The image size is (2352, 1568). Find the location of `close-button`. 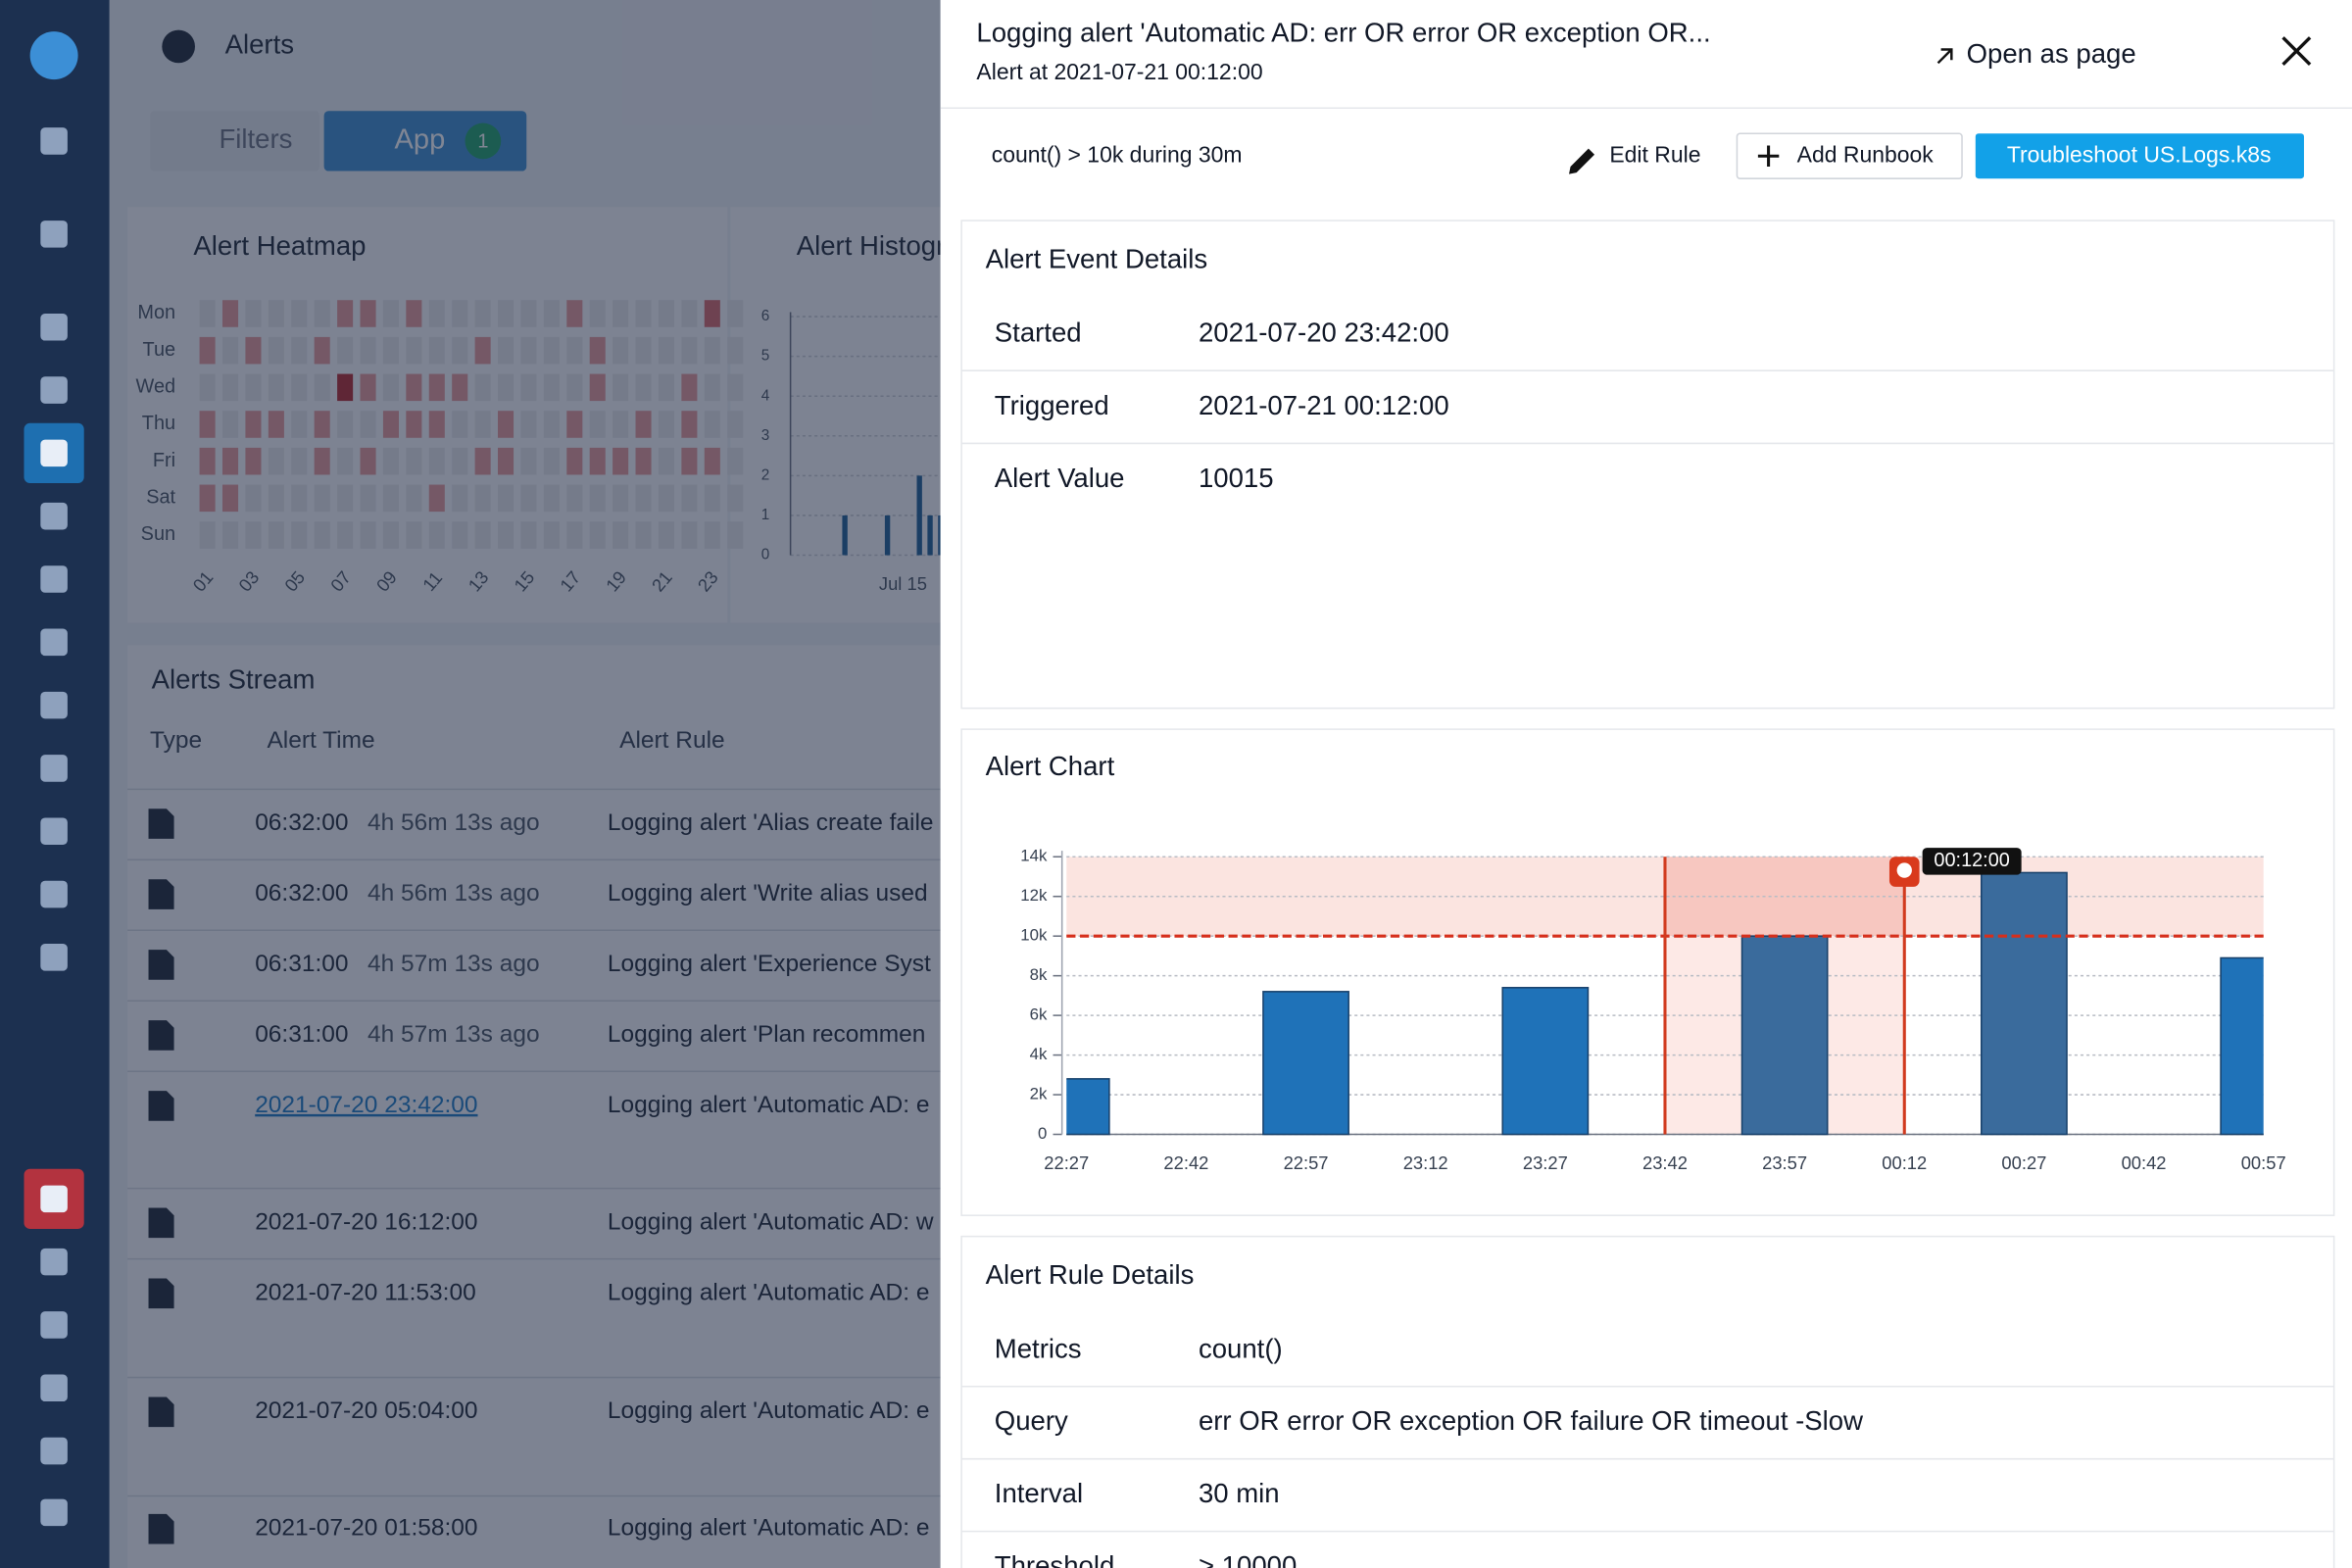

close-button is located at coordinates (2296, 51).